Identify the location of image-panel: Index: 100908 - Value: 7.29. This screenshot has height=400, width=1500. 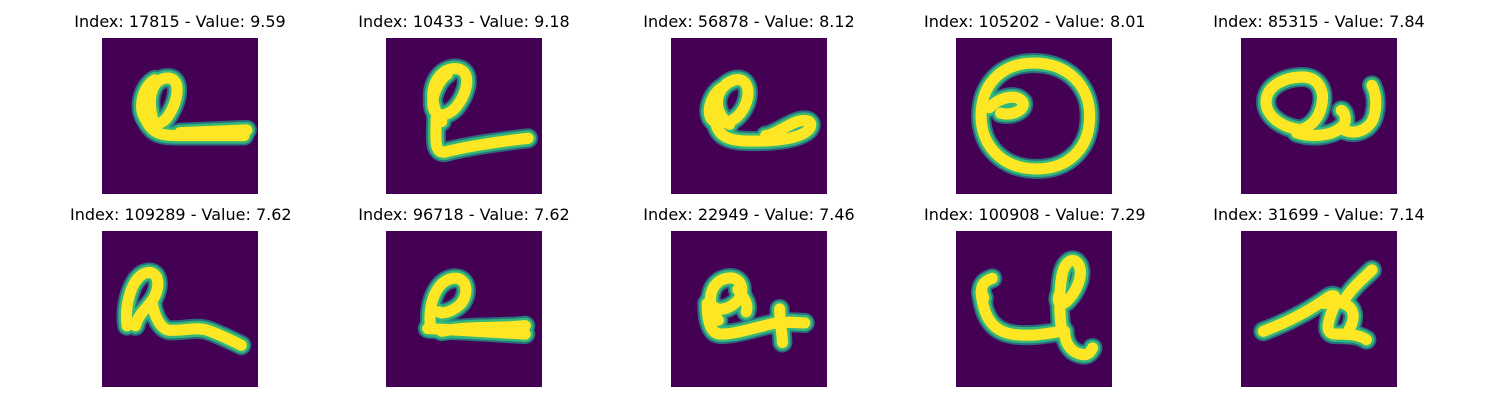
(1035, 297).